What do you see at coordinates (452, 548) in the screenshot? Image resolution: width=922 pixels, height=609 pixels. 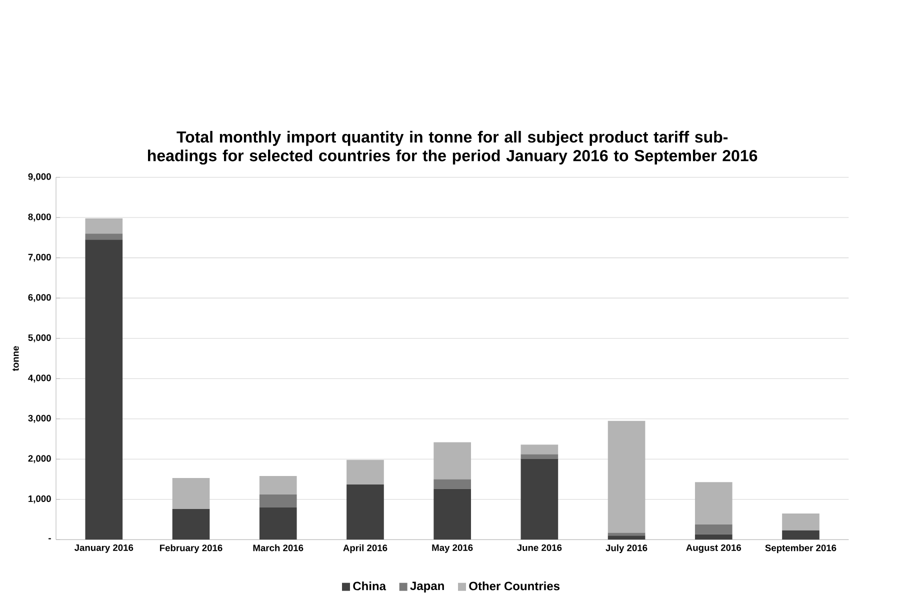 I see `x-tick-label: May 2016` at bounding box center [452, 548].